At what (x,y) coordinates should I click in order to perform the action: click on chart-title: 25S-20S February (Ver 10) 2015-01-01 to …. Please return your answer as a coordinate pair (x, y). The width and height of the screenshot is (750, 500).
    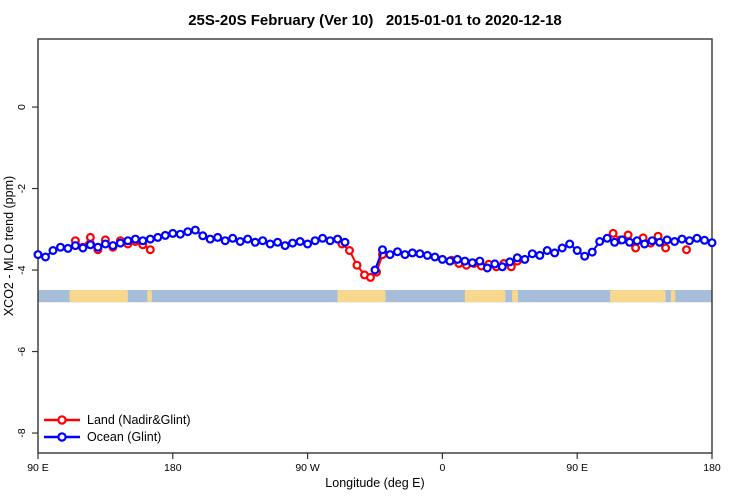
    Looking at the image, I should click on (375, 20).